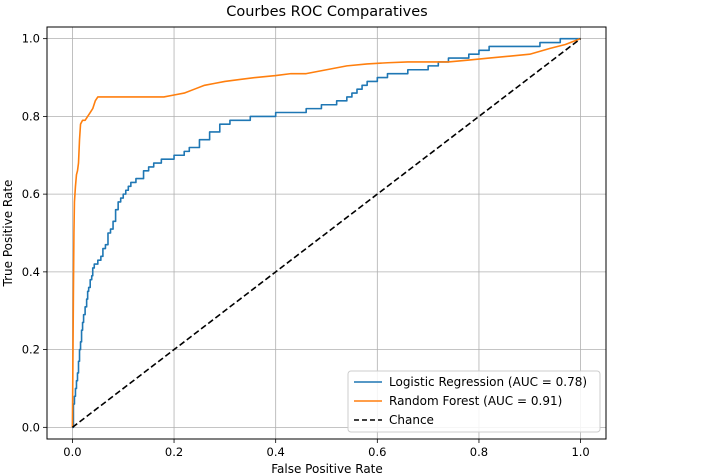 The width and height of the screenshot is (702, 476). What do you see at coordinates (31, 427) in the screenshot?
I see `y-tick-label: 0.0` at bounding box center [31, 427].